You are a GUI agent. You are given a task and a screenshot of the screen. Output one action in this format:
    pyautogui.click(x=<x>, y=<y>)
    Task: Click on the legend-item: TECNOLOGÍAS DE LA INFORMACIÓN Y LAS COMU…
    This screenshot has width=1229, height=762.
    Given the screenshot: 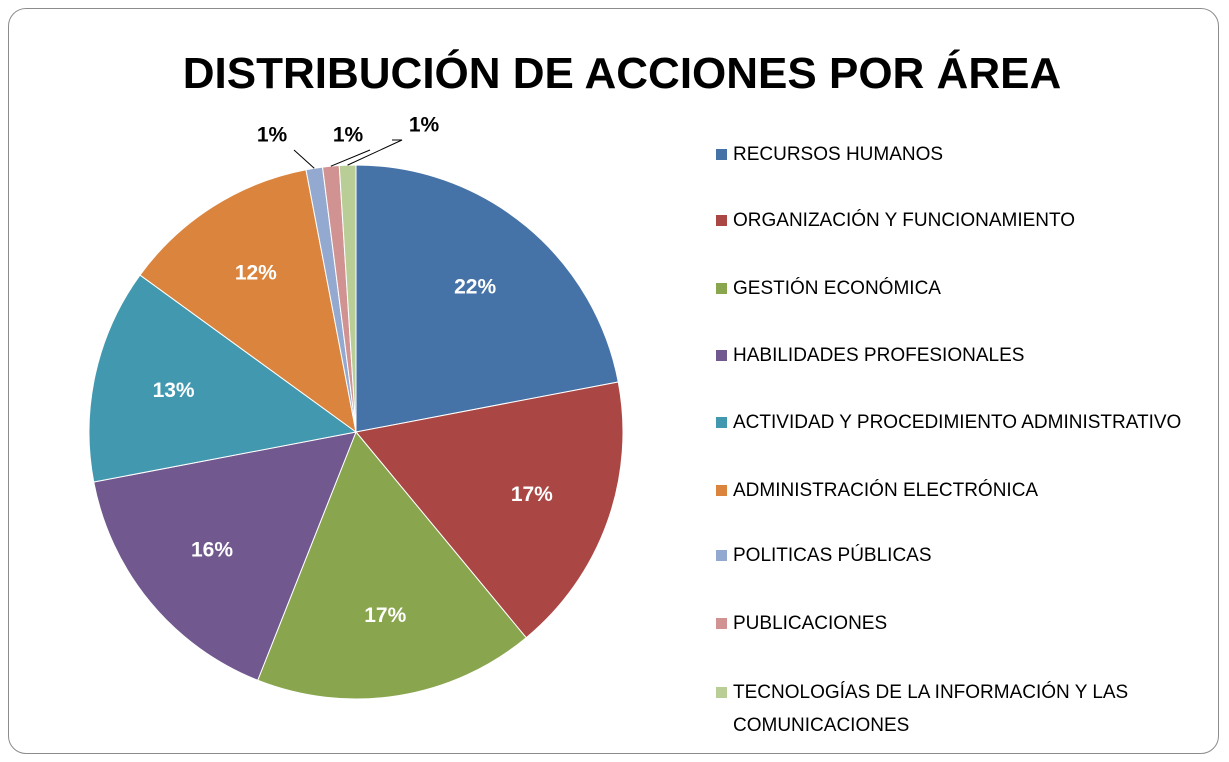 What is the action you would take?
    pyautogui.click(x=956, y=709)
    